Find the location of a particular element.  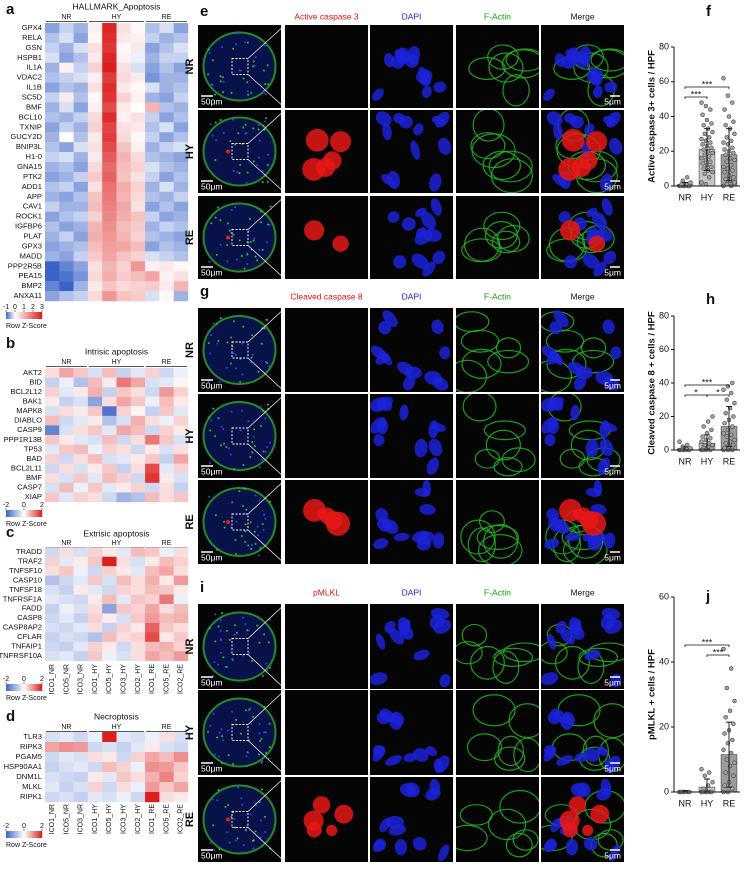

stain is located at coordinates (338, 523).